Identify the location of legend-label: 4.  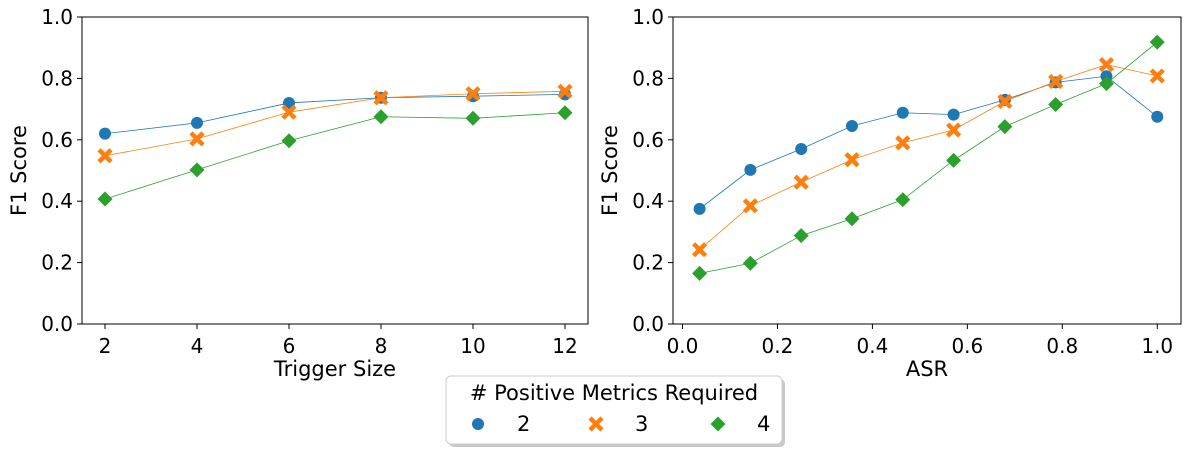
(763, 424).